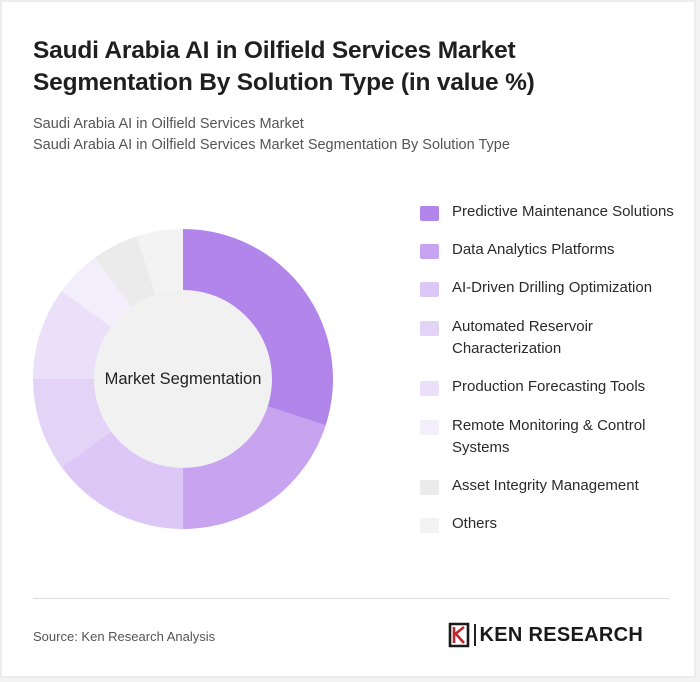 This screenshot has width=700, height=682. I want to click on legend-label: Production Forecasting Tools, so click(549, 386).